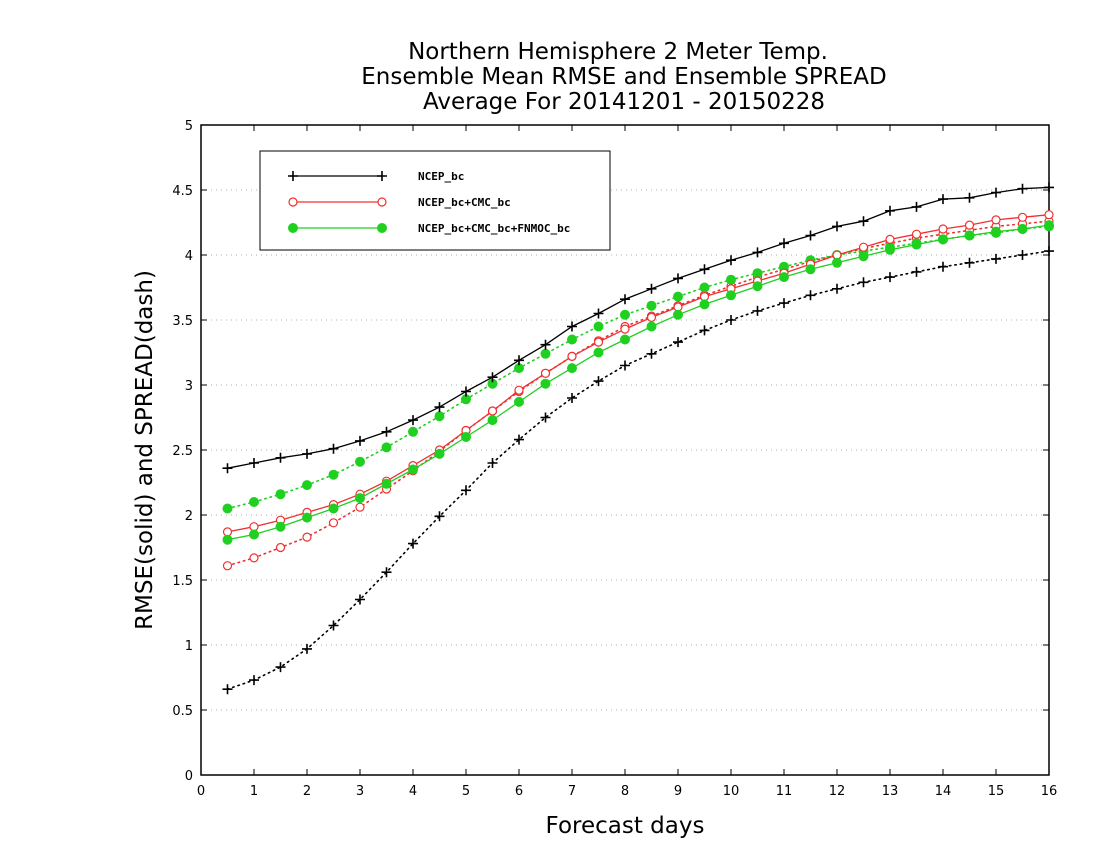  I want to click on x-tick-label: 2, so click(307, 791).